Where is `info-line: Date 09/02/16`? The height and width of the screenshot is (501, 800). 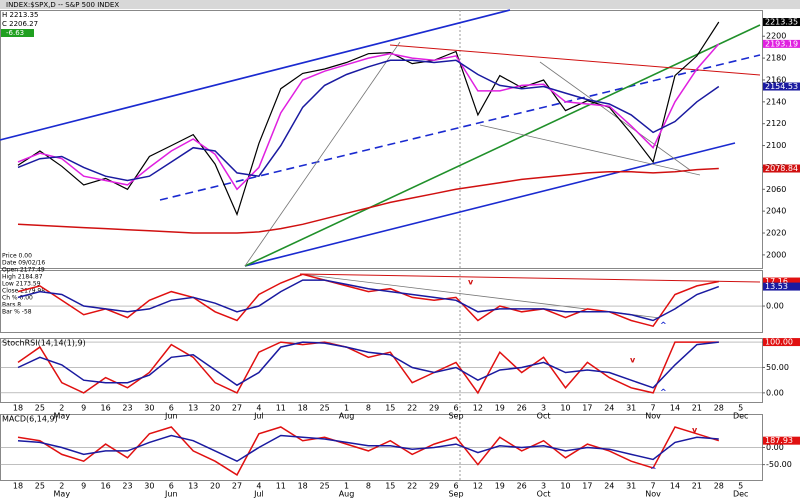
info-line: Date 09/02/16 is located at coordinates (23, 263).